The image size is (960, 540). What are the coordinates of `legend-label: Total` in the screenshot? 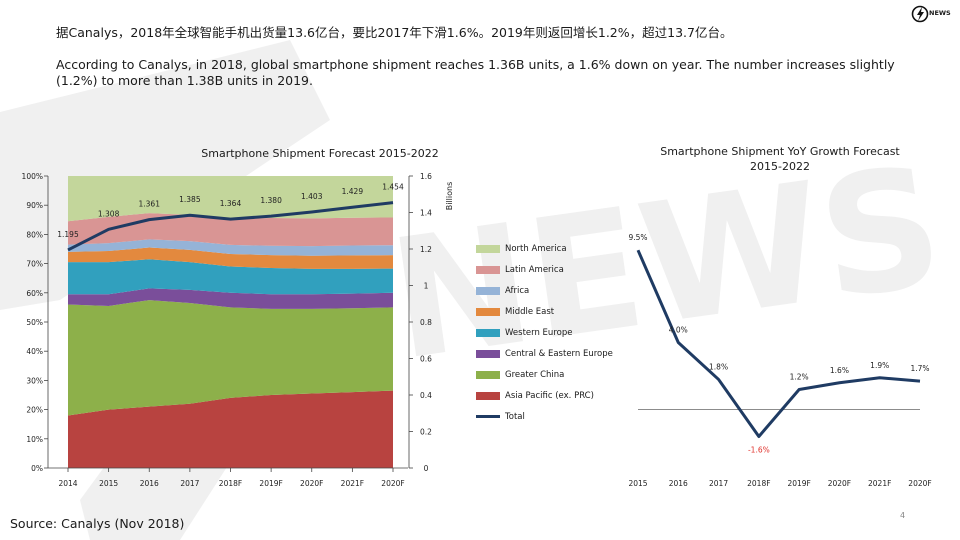 It's located at (515, 416).